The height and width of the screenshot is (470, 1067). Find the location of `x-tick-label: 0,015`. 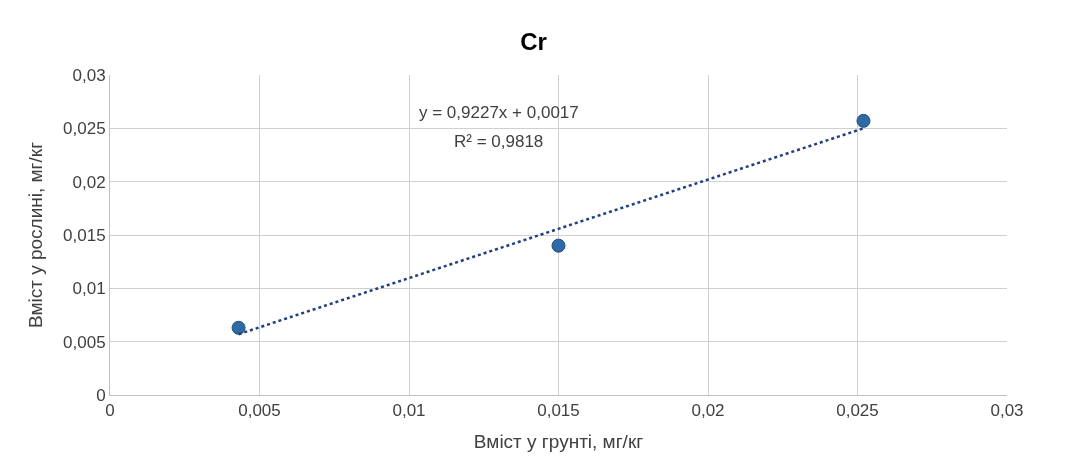

x-tick-label: 0,015 is located at coordinates (558, 411).